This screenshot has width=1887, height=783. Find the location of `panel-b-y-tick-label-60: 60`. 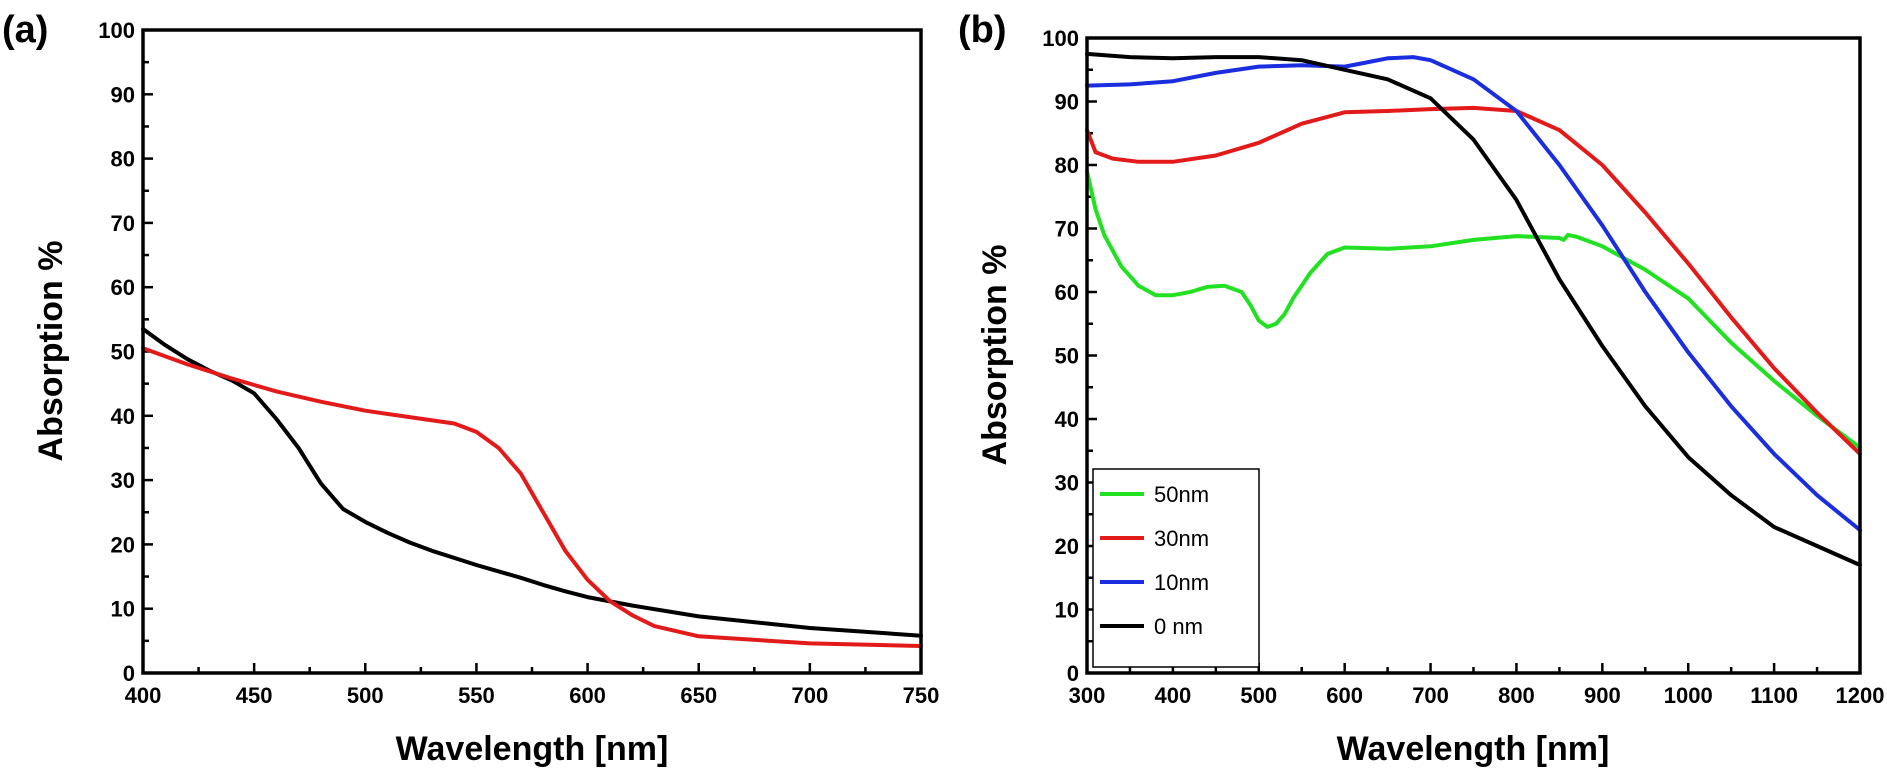

panel-b-y-tick-label-60: 60 is located at coordinates (1067, 292).